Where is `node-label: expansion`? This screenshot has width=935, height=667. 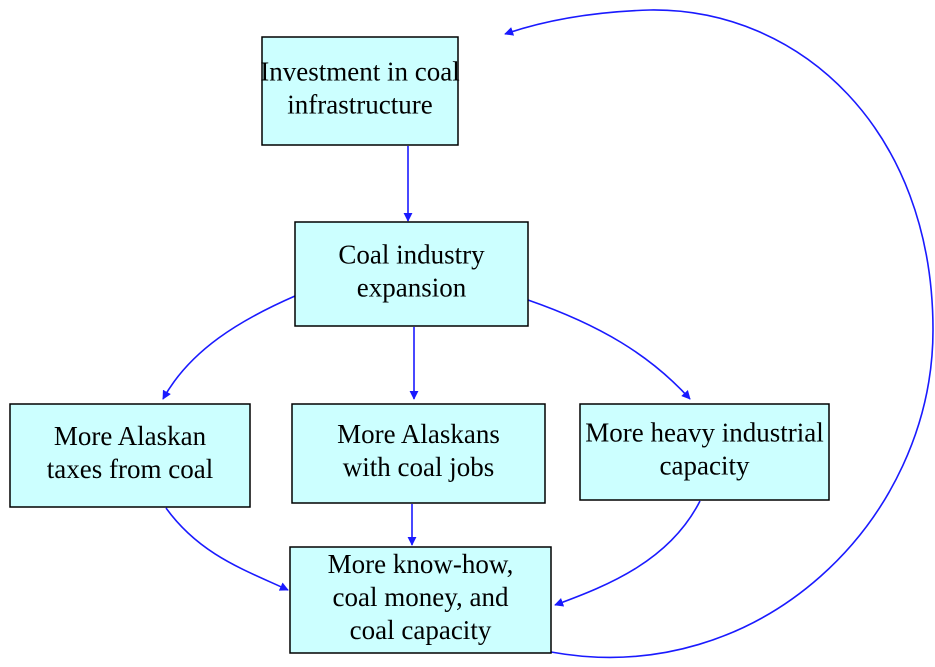 node-label: expansion is located at coordinates (412, 288).